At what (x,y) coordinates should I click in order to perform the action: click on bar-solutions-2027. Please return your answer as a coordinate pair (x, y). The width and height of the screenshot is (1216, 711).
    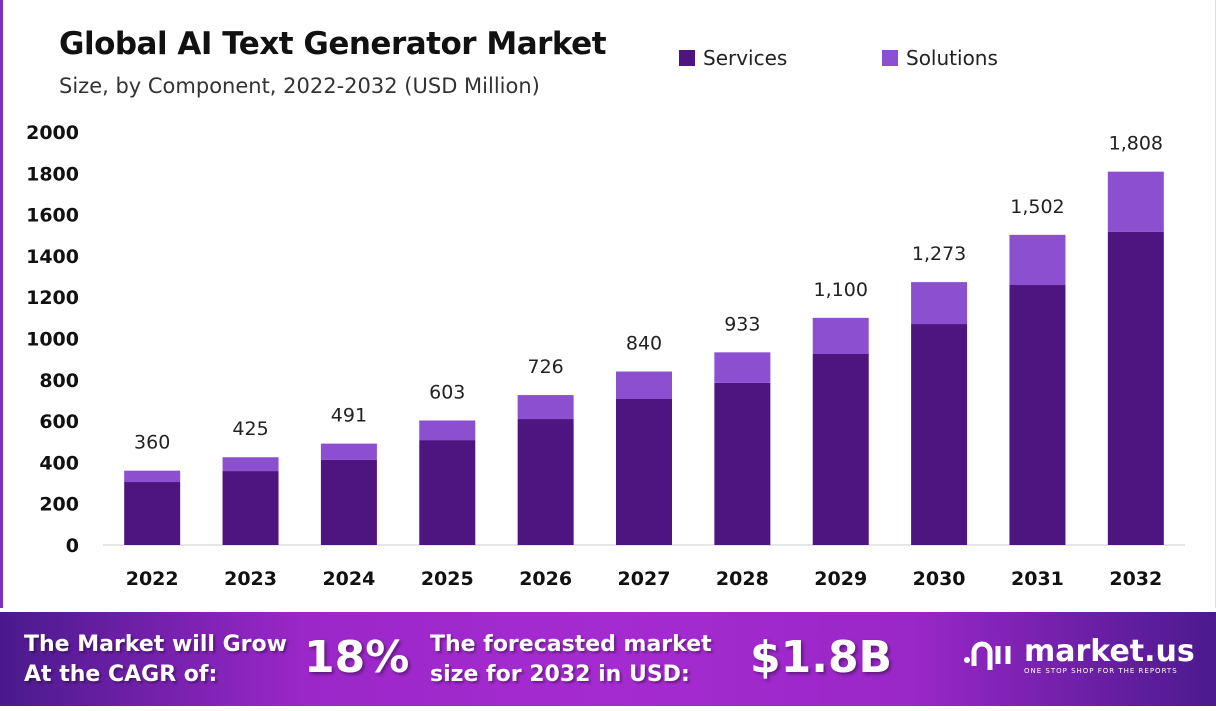
    Looking at the image, I should click on (644, 385).